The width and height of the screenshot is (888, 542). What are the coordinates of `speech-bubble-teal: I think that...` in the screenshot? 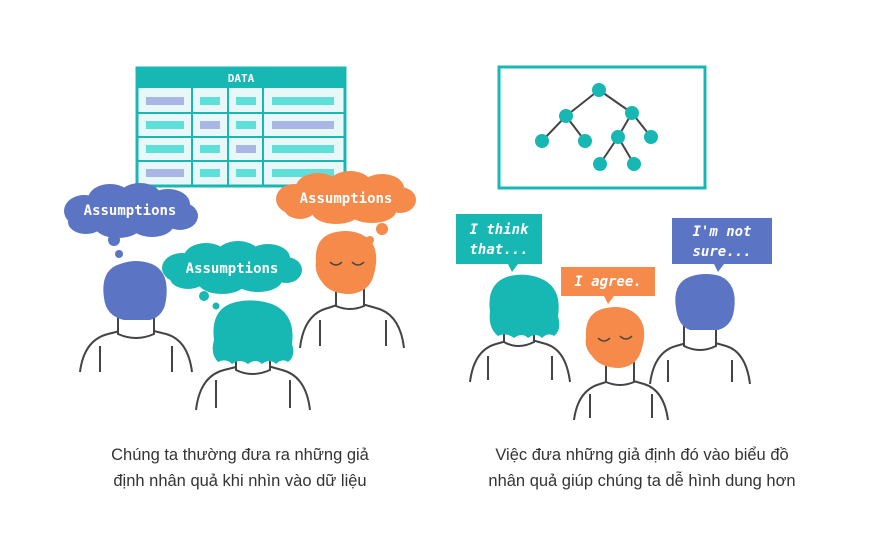 It's located at (499, 243).